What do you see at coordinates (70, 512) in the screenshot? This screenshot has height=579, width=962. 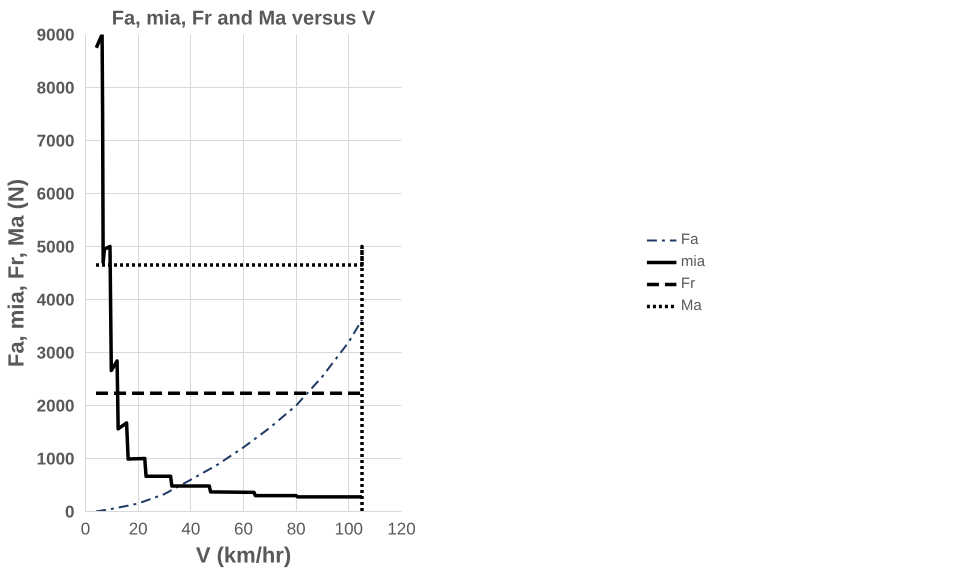 I see `y-tick-label: 0` at bounding box center [70, 512].